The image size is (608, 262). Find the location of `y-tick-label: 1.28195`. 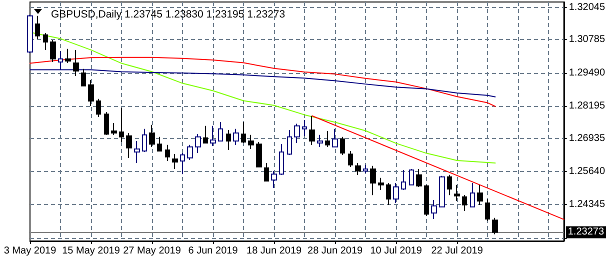

y-tick-label: 1.28195 is located at coordinates (587, 106).